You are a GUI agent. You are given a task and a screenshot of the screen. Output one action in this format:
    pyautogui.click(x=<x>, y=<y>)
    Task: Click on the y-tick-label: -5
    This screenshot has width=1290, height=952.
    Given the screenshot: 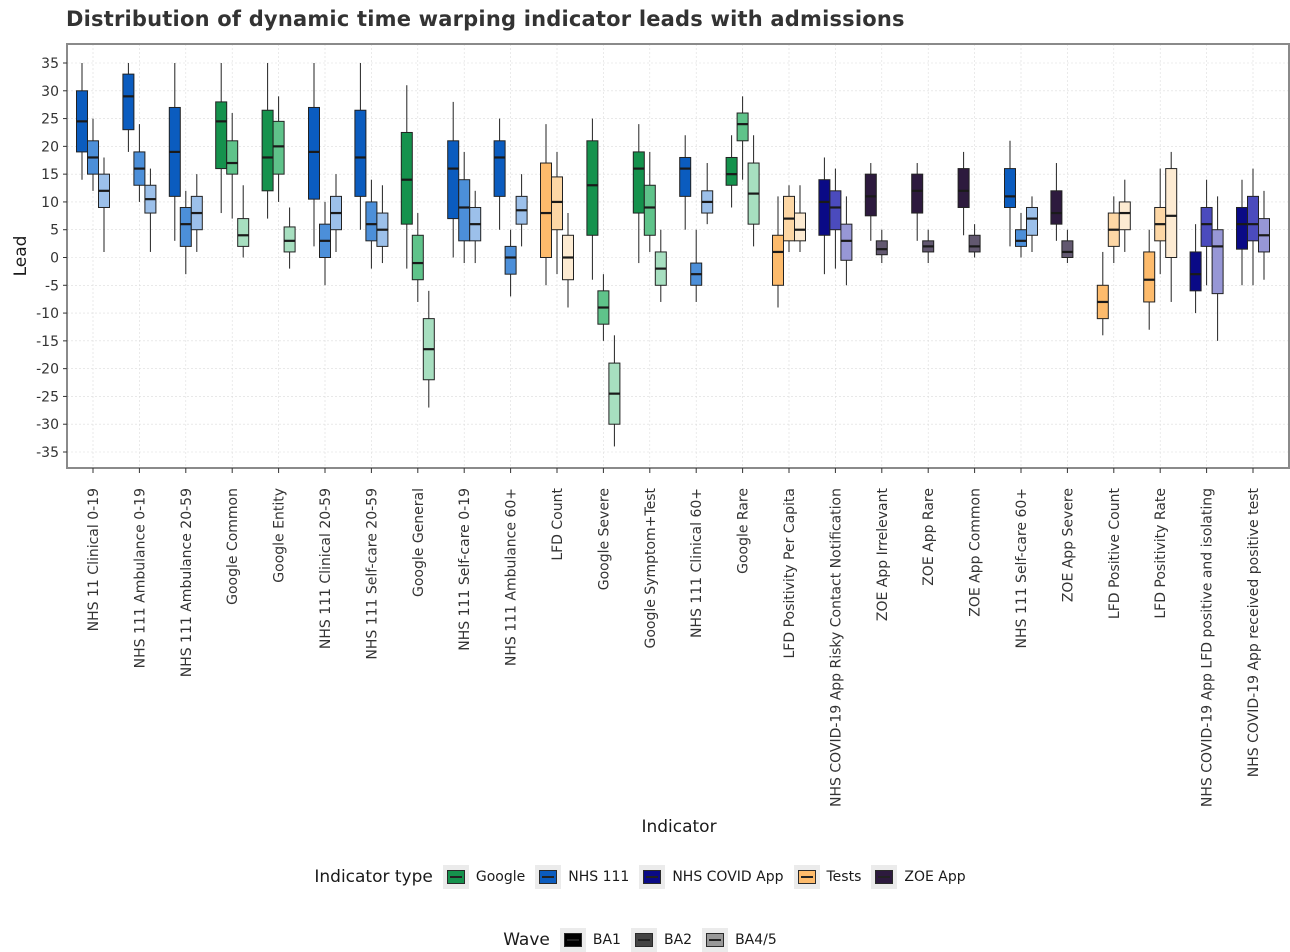 What is the action you would take?
    pyautogui.click(x=52, y=286)
    